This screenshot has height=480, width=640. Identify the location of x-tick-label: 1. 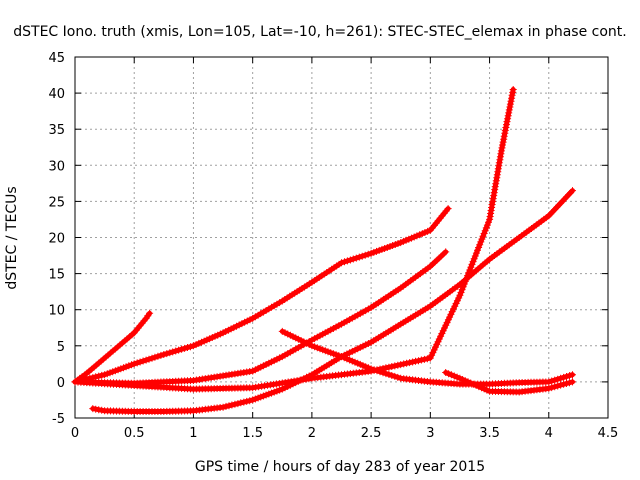
(193, 433).